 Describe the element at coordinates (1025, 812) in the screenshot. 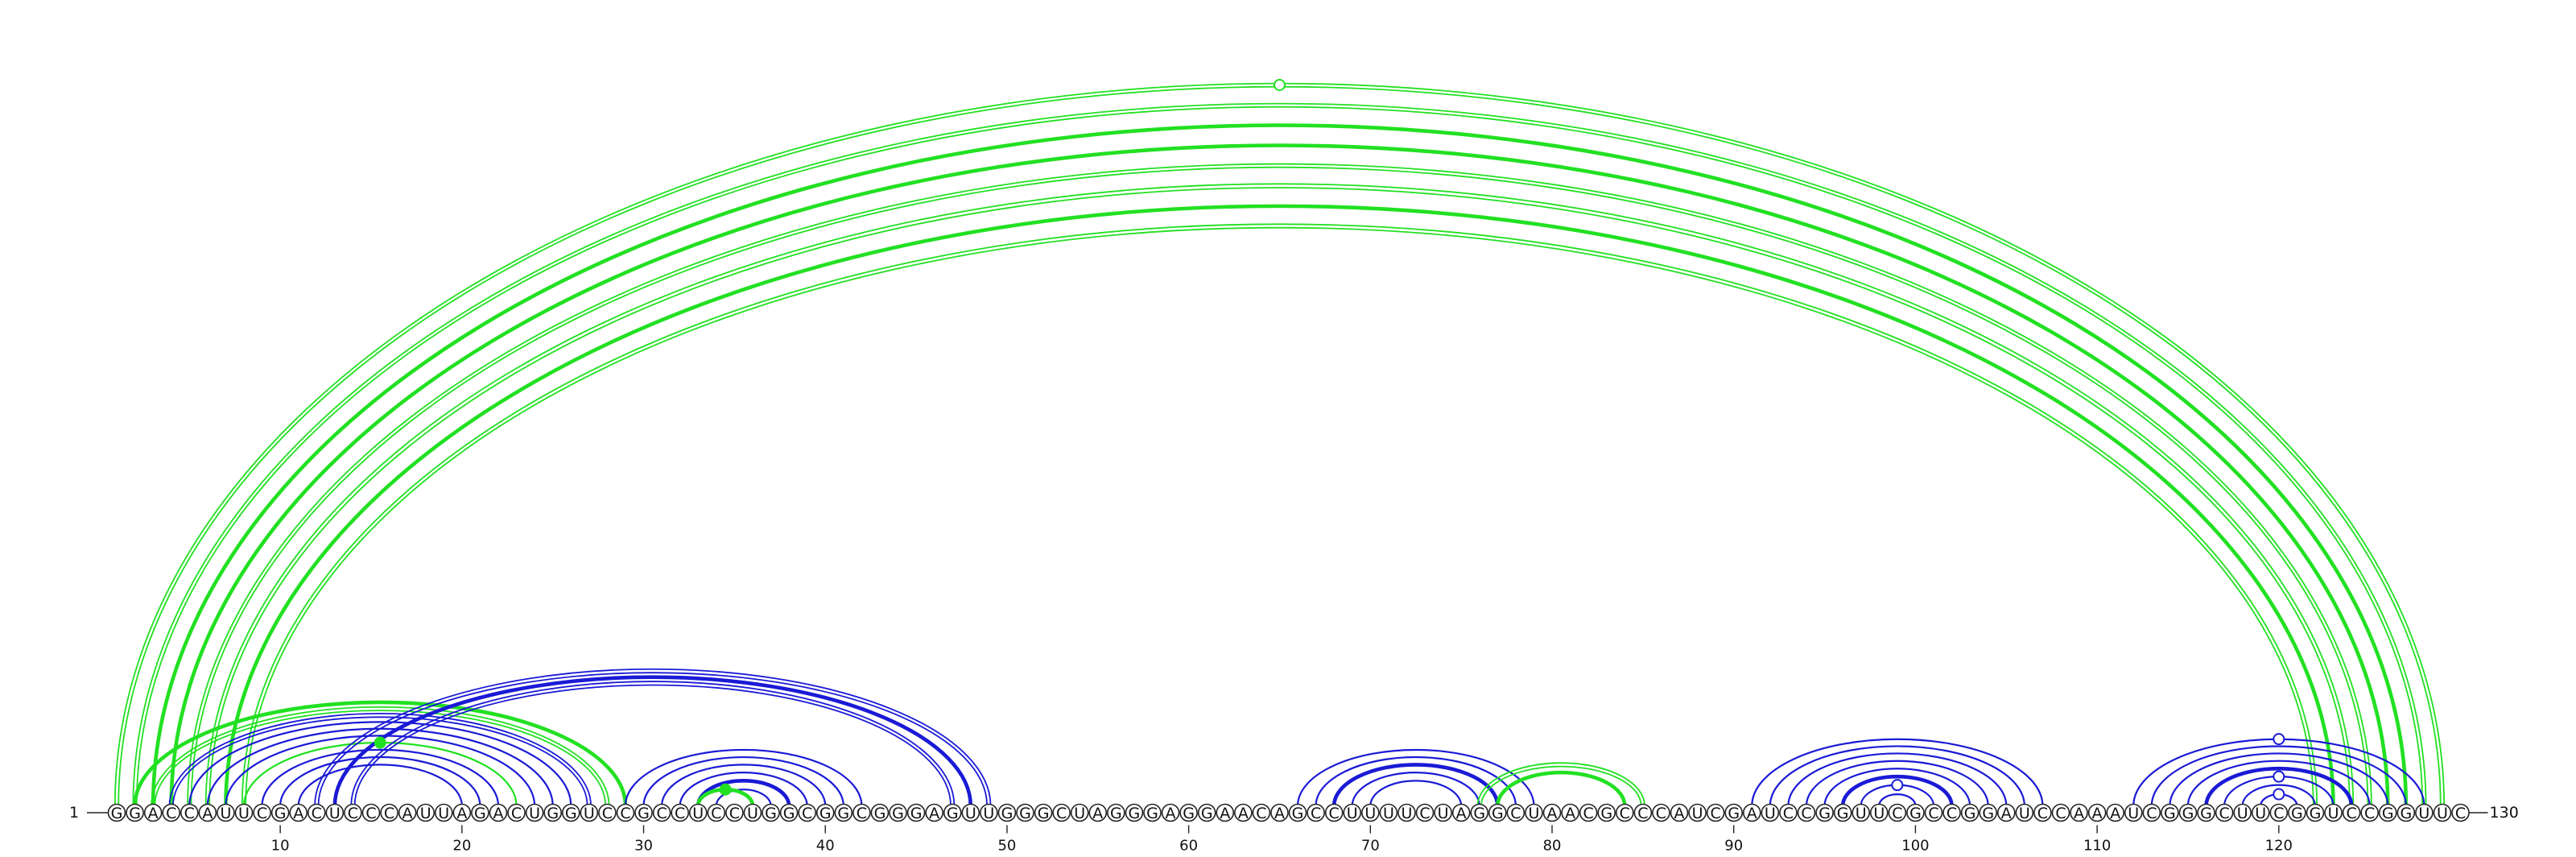

I see `nucleotide-51: G` at that location.